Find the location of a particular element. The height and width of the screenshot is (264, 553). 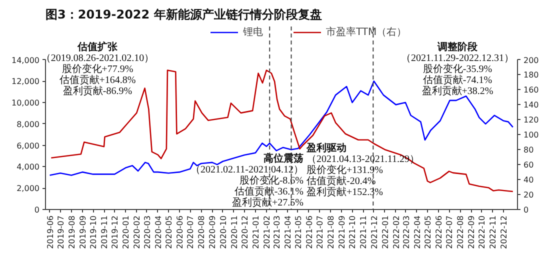

x-tick-label: 2020-07 is located at coordinates (191, 232).